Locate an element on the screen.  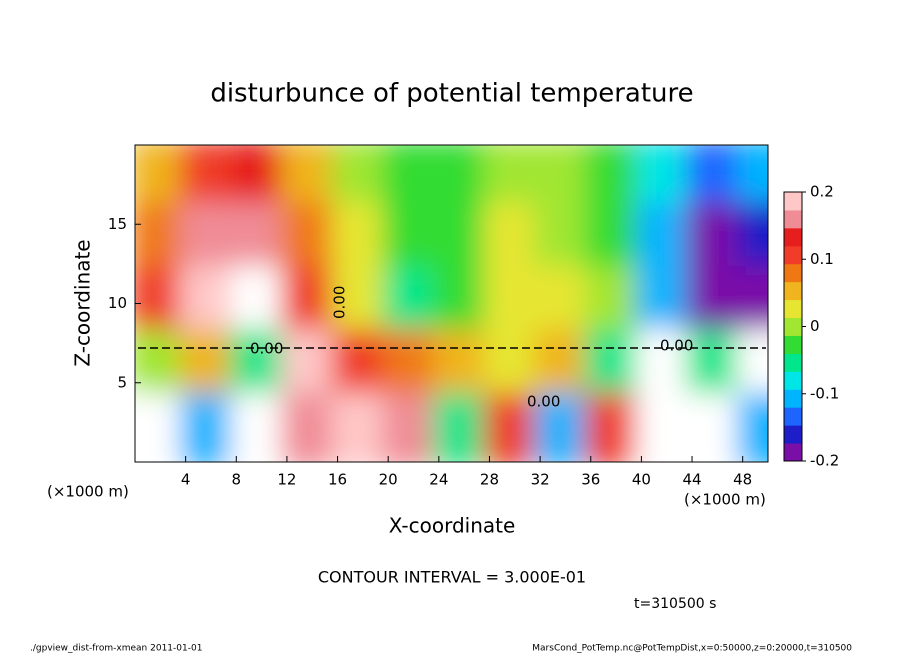
x-tick-label: 4 is located at coordinates (186, 480).